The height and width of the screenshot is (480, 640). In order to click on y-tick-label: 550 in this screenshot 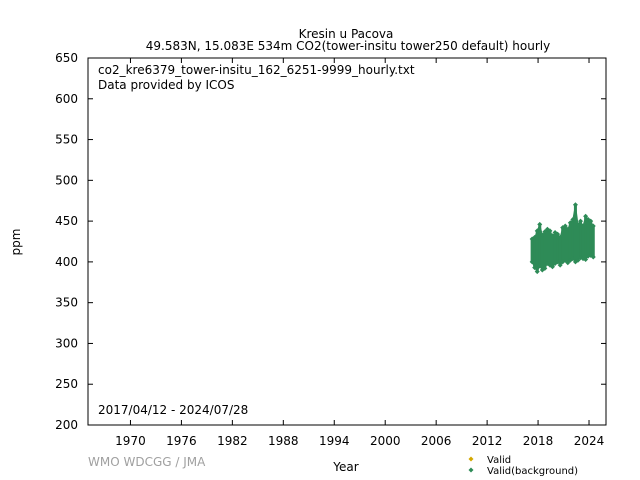, I will do `click(66, 140)`.